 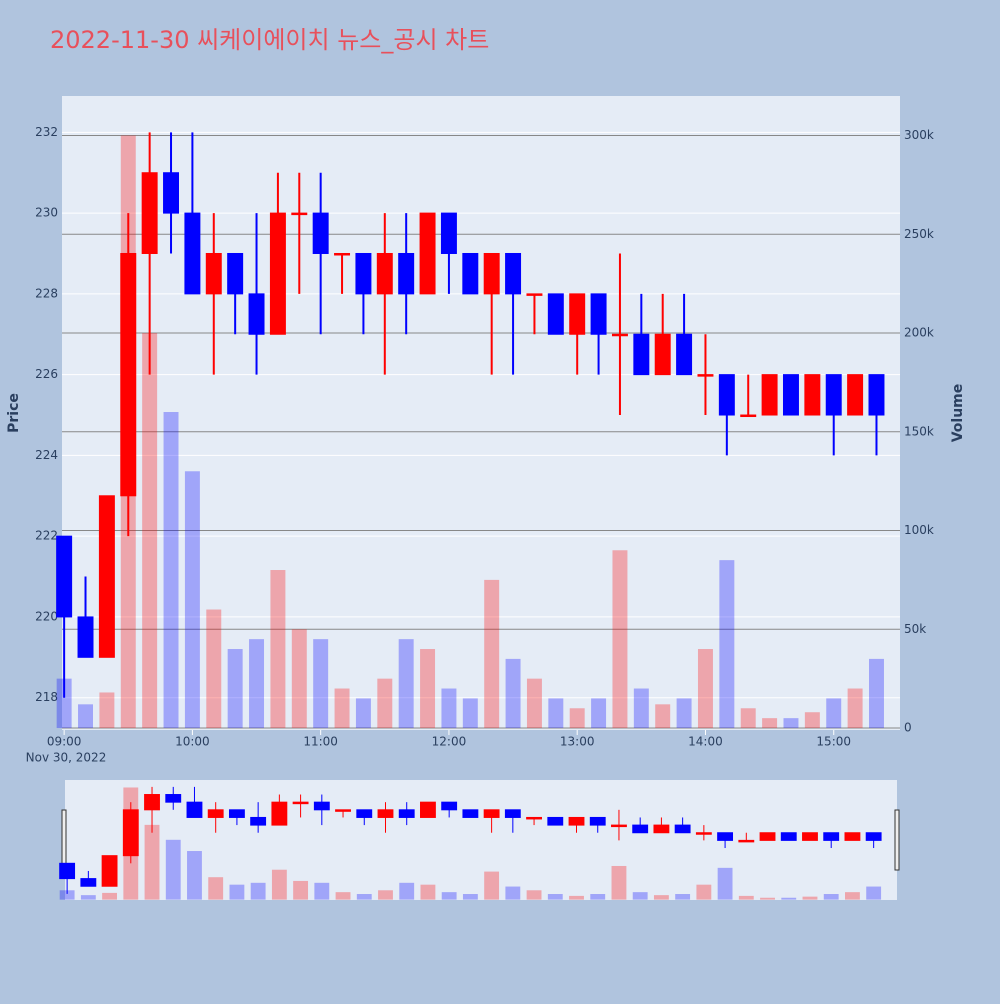 What do you see at coordinates (705, 742) in the screenshot?
I see `x-tick-label: 14:00` at bounding box center [705, 742].